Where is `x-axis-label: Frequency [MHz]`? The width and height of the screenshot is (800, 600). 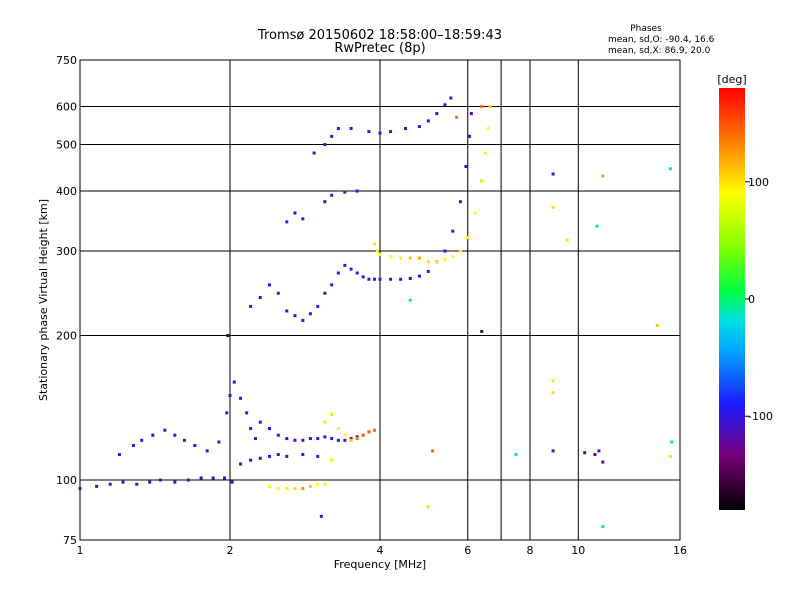
x-axis-label: Frequency [MHz] is located at coordinates (380, 564).